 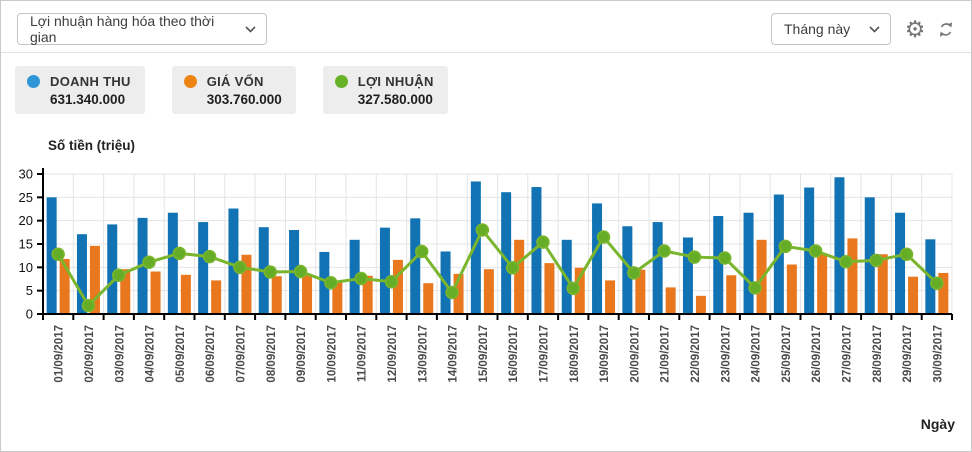 I want to click on svg-text: 25/09/2017, so click(x=787, y=354).